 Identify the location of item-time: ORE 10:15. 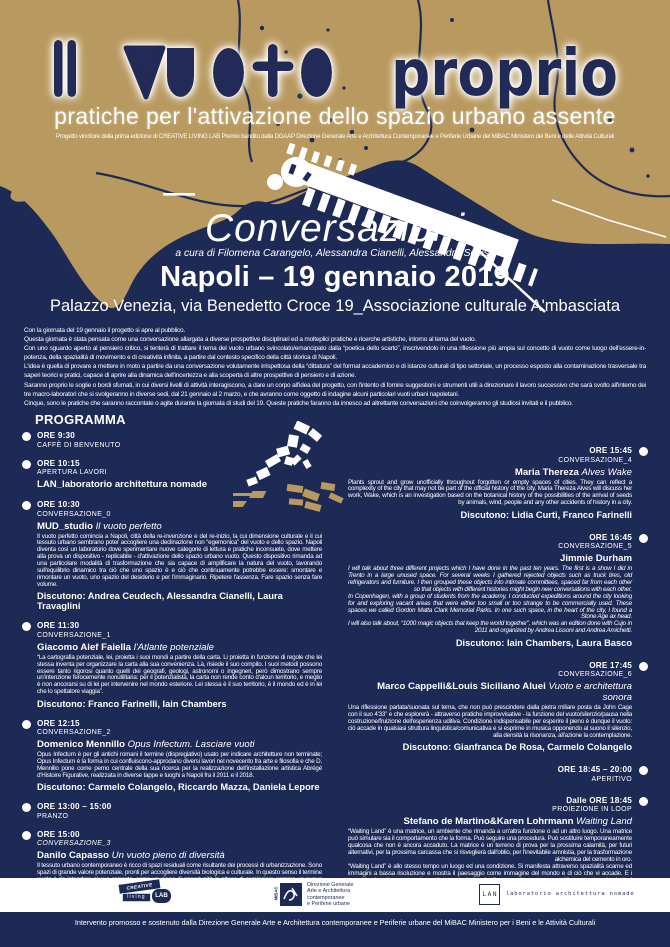
(58, 463).